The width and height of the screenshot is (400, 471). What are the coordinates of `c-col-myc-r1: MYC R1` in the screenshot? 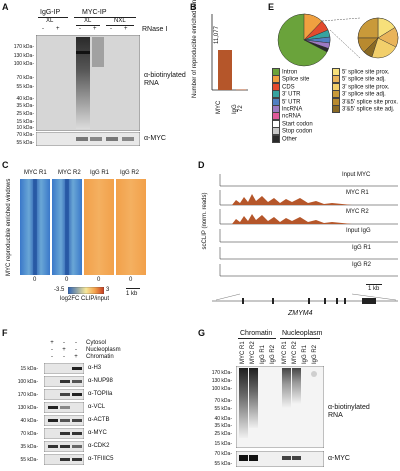 It's located at (35, 173).